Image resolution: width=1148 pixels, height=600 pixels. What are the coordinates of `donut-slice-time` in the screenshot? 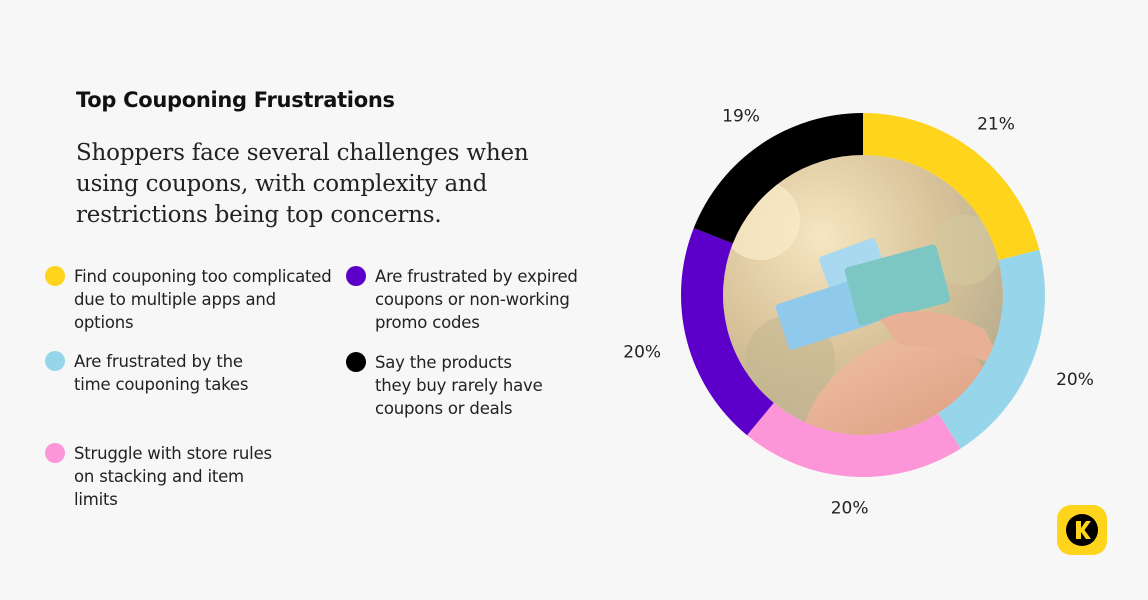 It's located at (991, 349).